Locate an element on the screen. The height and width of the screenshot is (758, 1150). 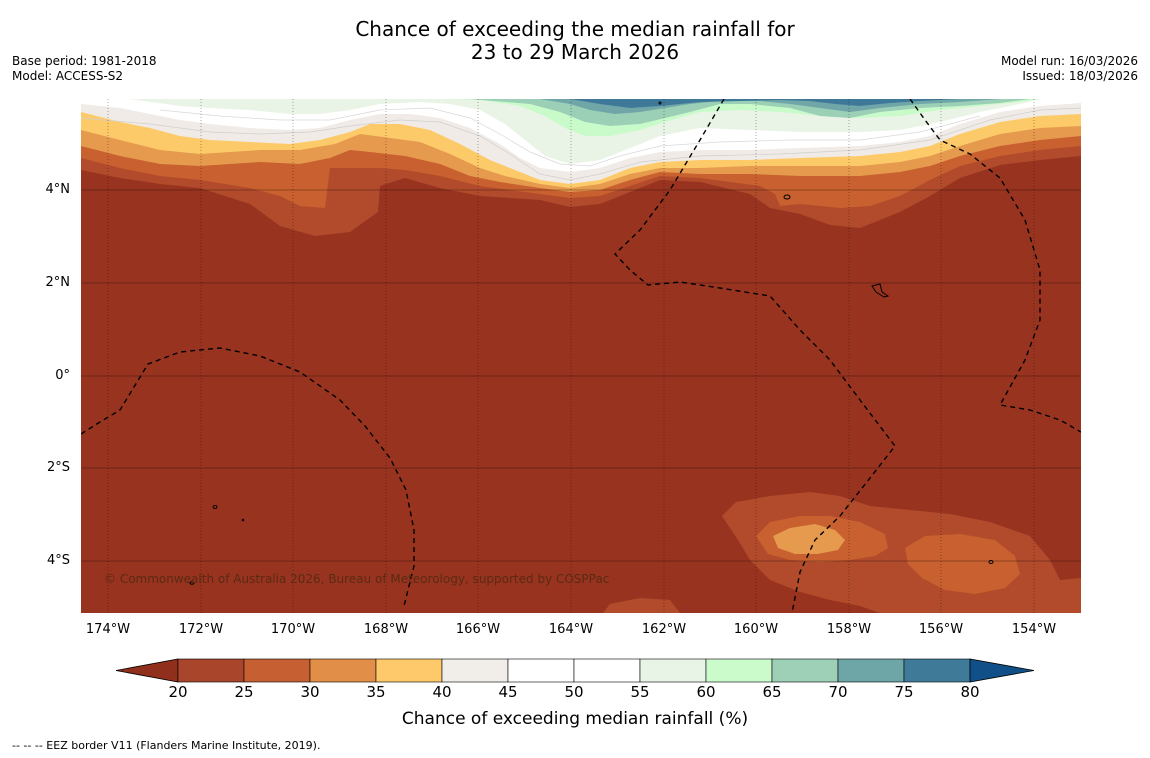
colorbar-tick-label: 50 is located at coordinates (574, 692).